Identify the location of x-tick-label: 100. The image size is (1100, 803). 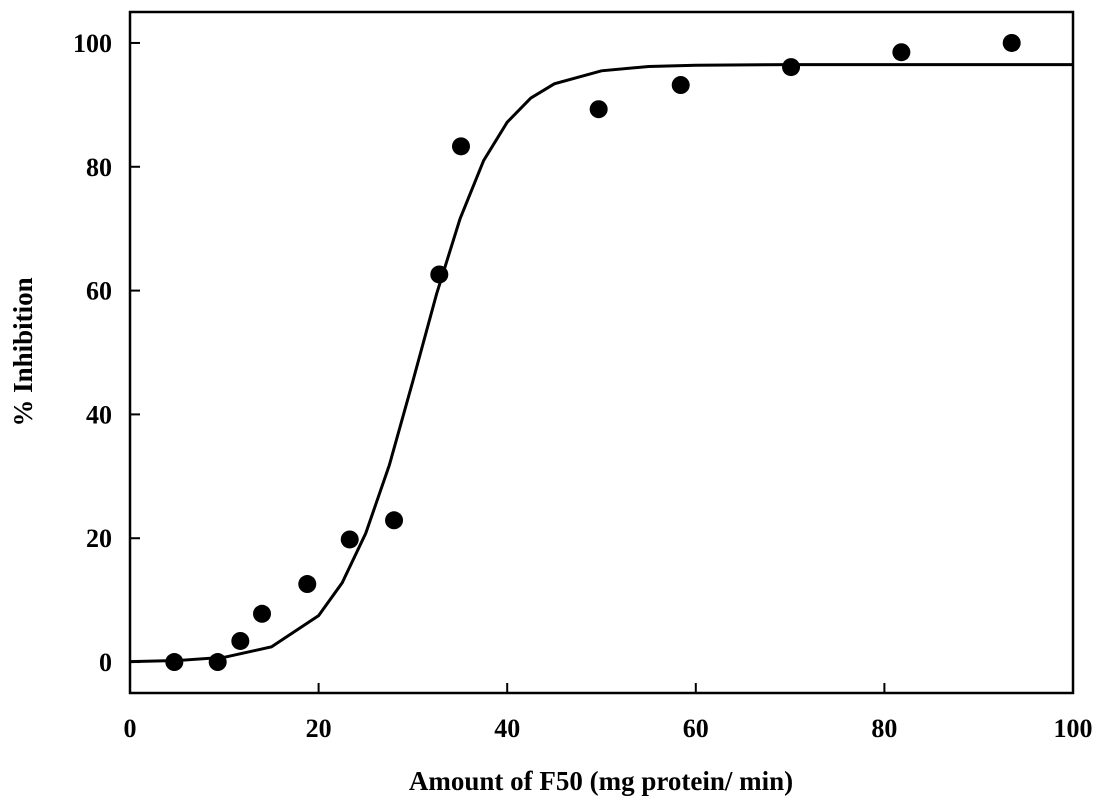
(1073, 728).